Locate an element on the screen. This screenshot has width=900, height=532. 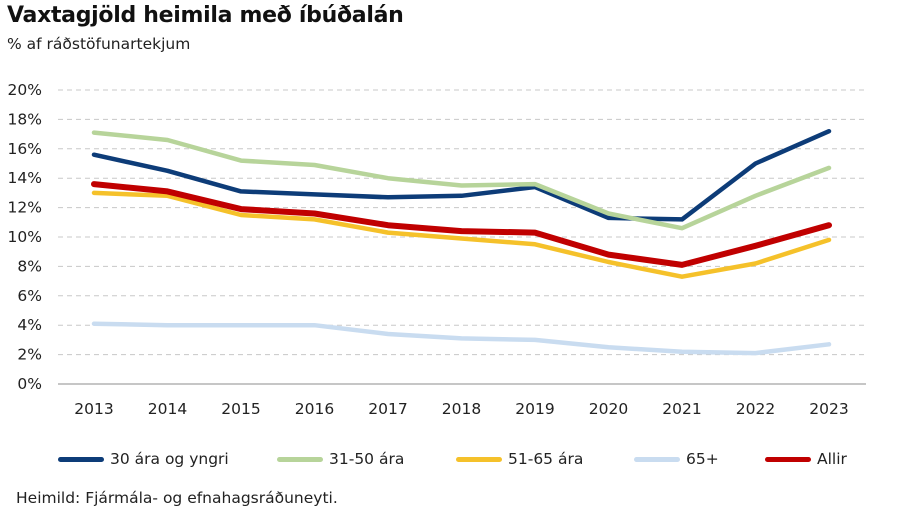
y-axis-ticks: 0% 2% 4% 6% 8% 10% 12% 14% 16% 18% 20% is located at coordinates (25, 237).